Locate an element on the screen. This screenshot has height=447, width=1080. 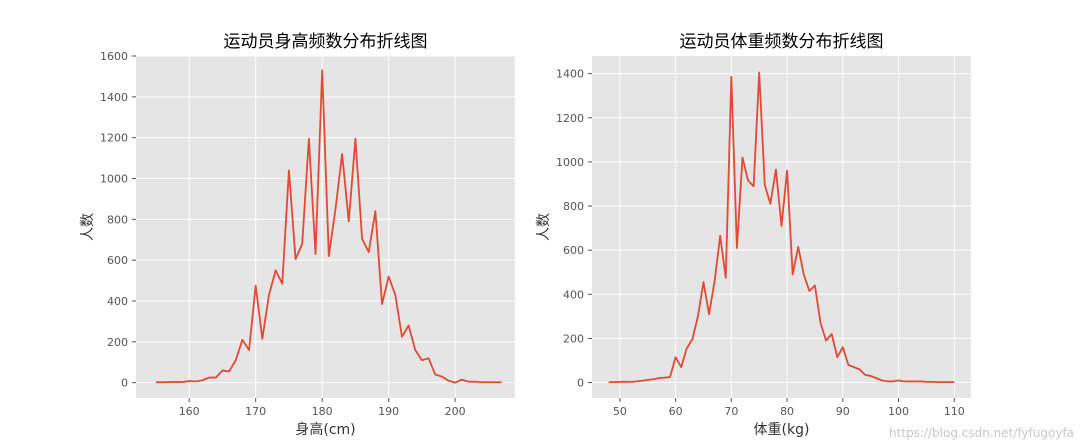
x-tick-label: 100 is located at coordinates (898, 411).